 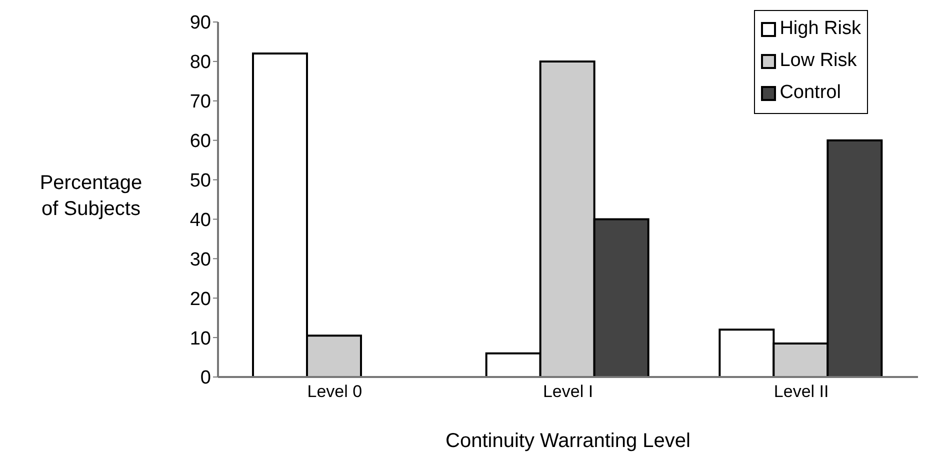 I want to click on y-tick-label: 60, so click(x=200, y=141).